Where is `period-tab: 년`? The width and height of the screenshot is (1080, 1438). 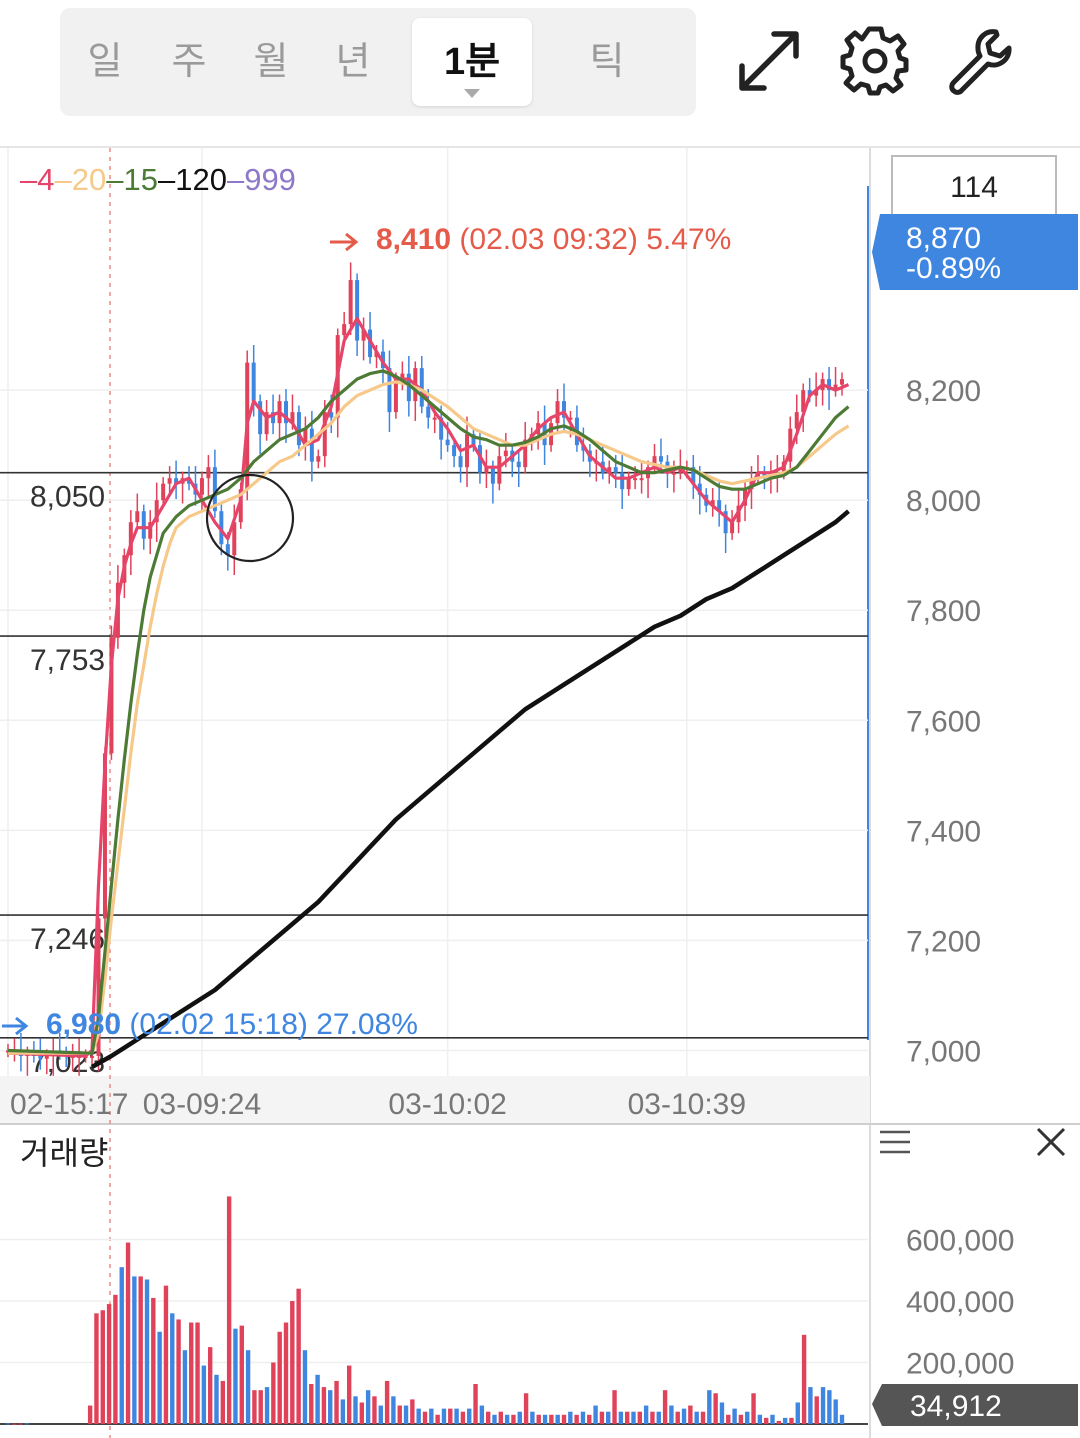
period-tab: 년 is located at coordinates (353, 62).